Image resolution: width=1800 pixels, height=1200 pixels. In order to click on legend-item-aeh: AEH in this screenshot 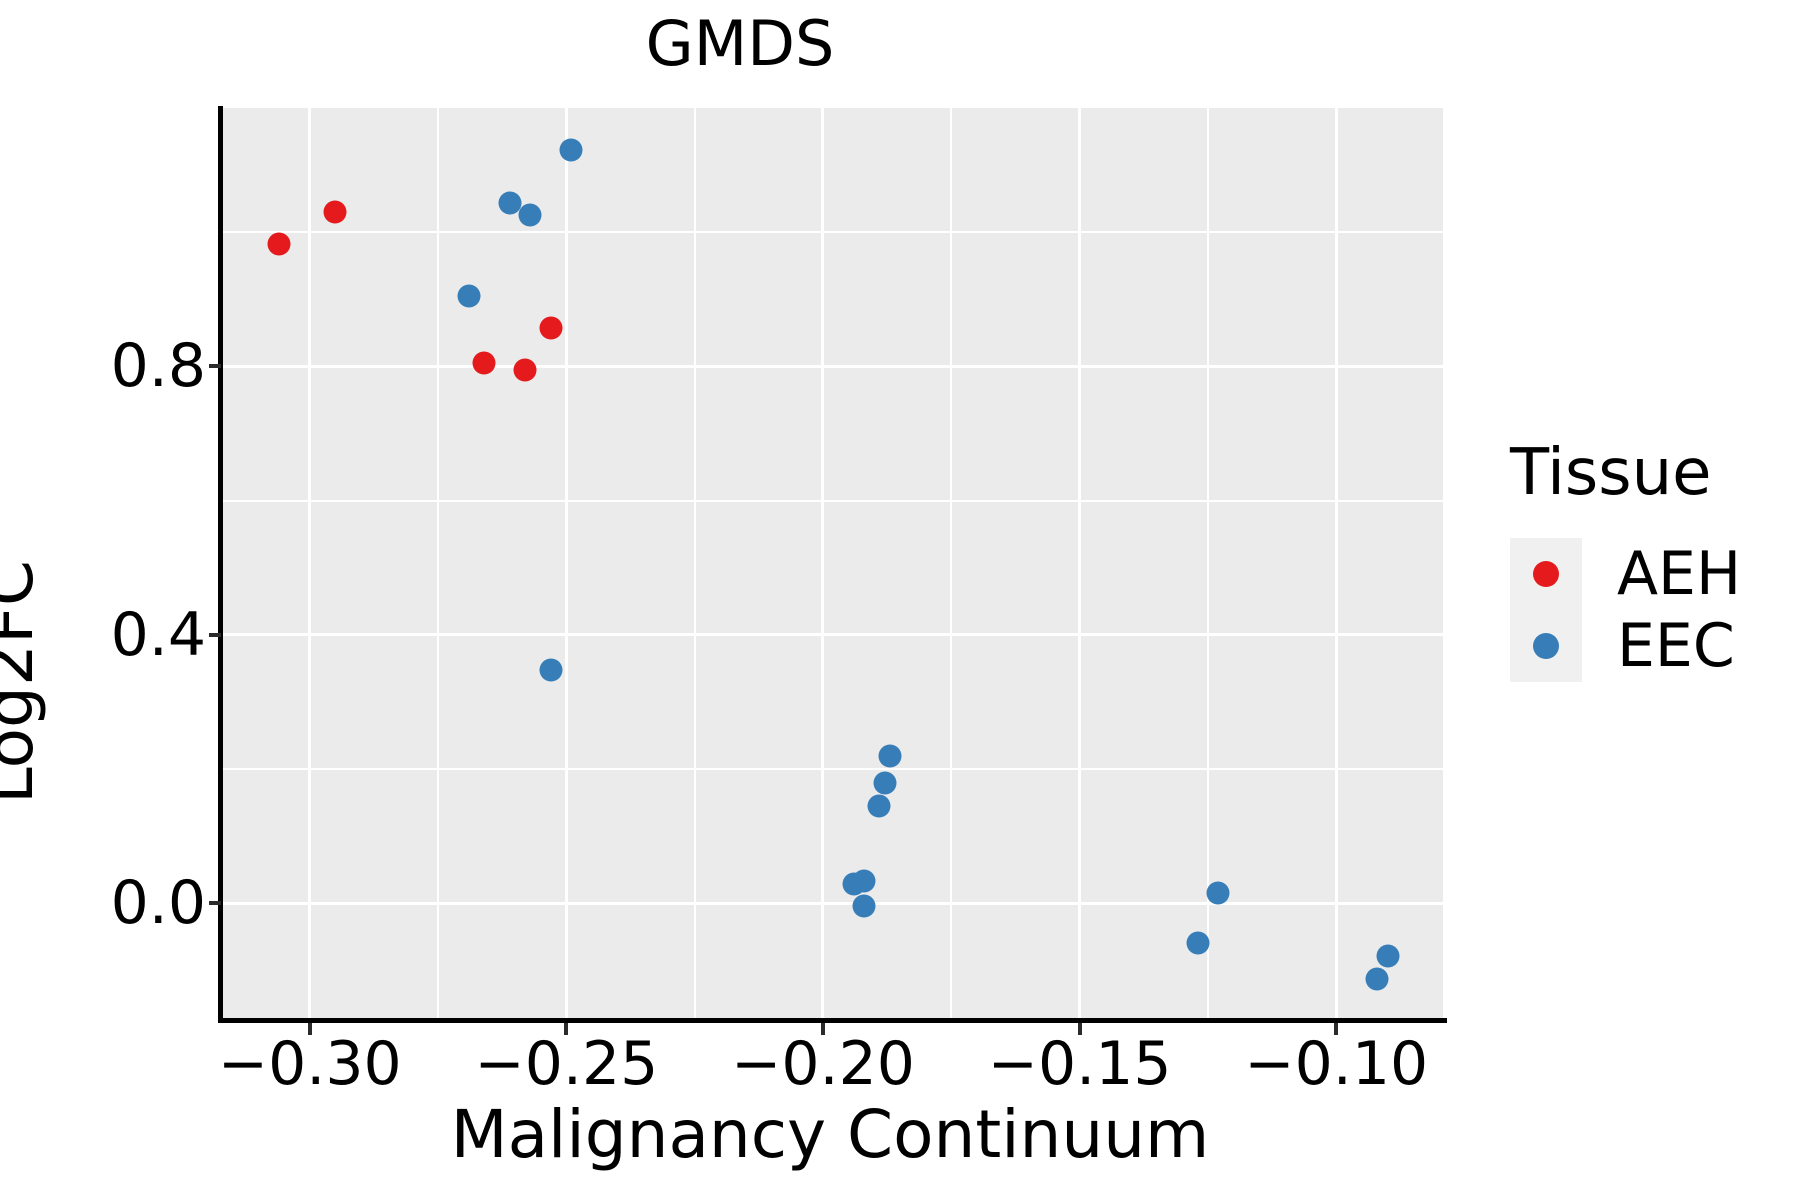, I will do `click(1625, 574)`.